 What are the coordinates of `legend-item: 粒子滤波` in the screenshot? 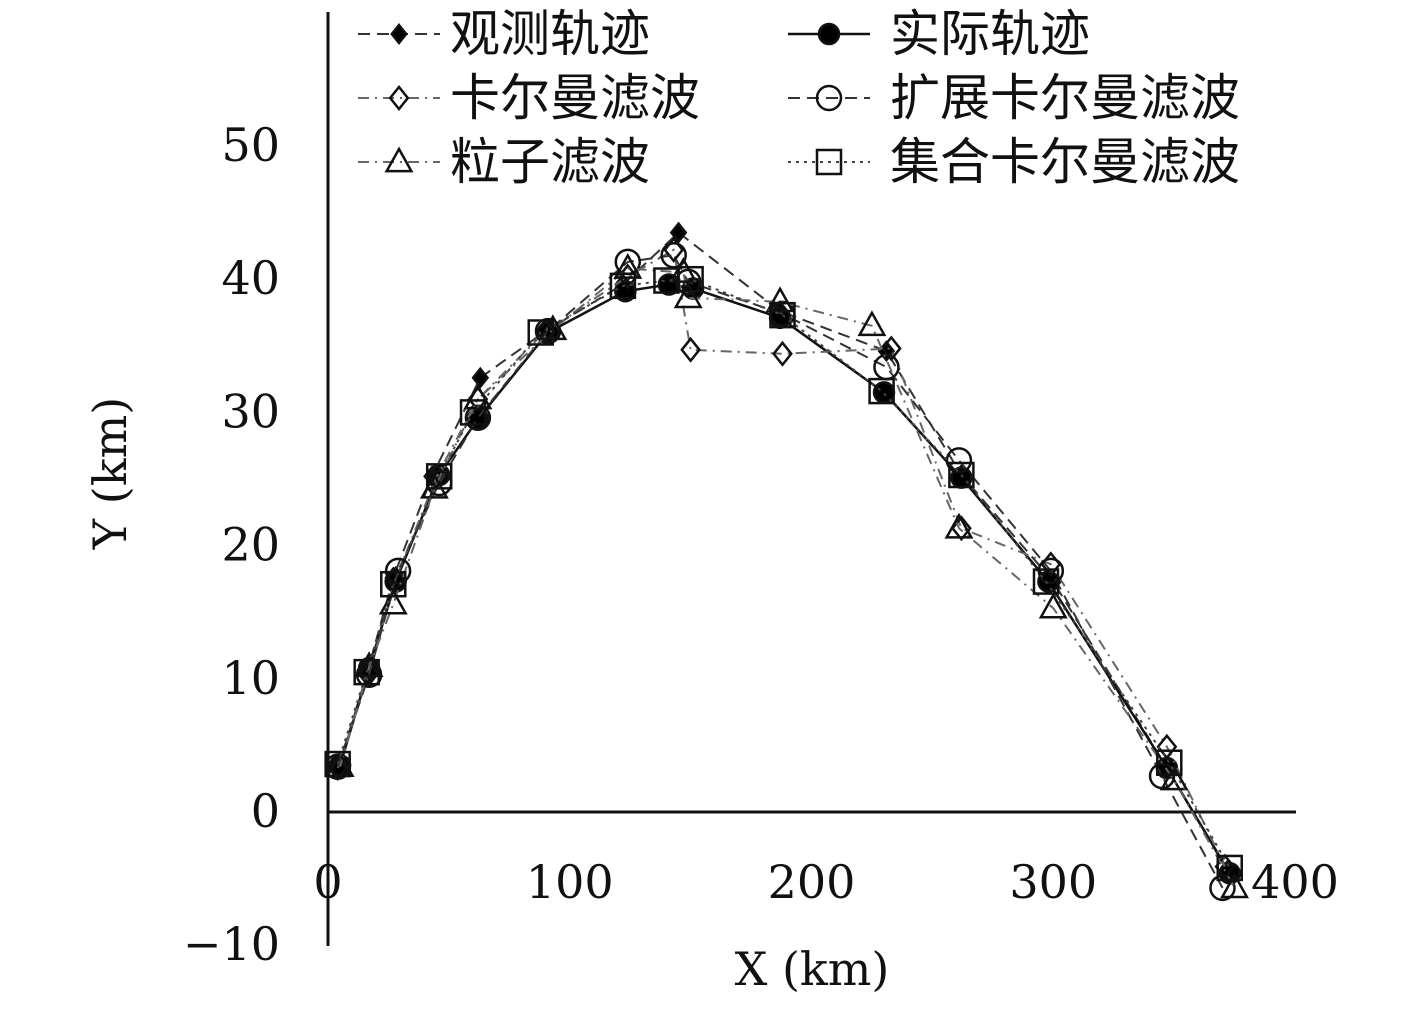 It's located at (504, 162).